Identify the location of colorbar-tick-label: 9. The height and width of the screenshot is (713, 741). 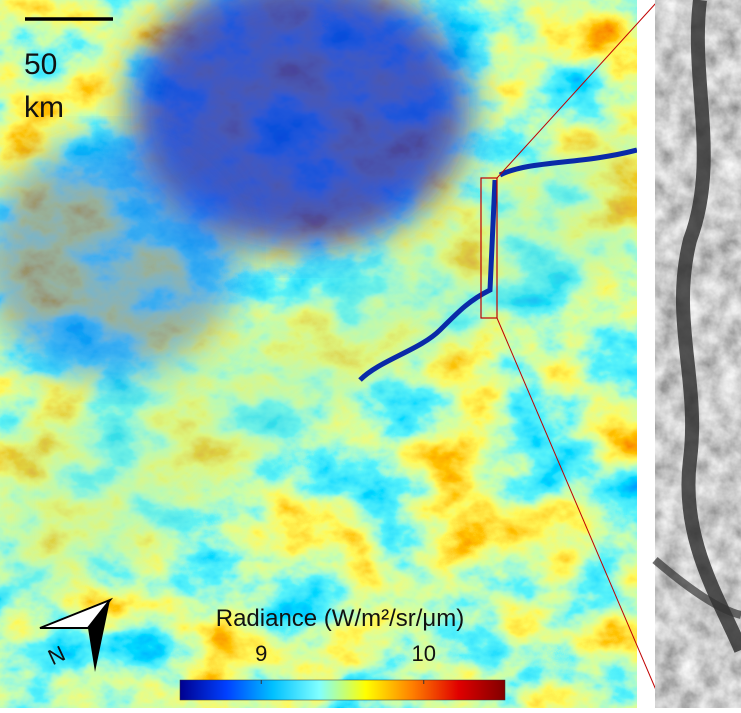
(261, 653).